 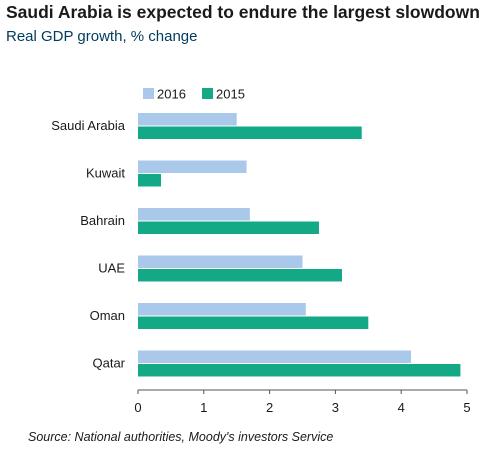 I want to click on category-labels: Saudi Arabia Kuwait Bahrain UAE Oman Qatar, so click(x=88, y=244).